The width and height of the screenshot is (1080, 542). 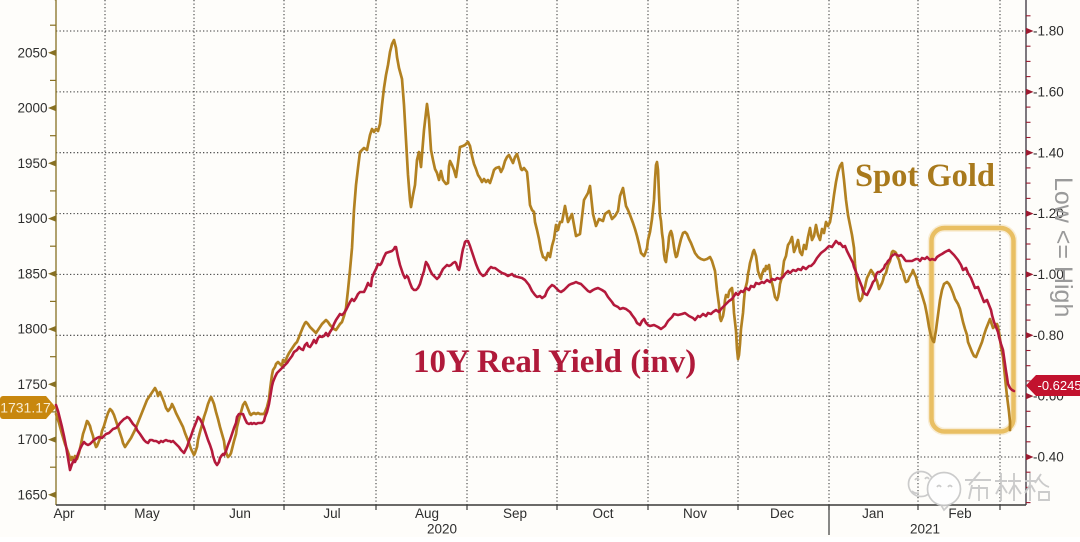 I want to click on svg-text: 1800, so click(x=32, y=329).